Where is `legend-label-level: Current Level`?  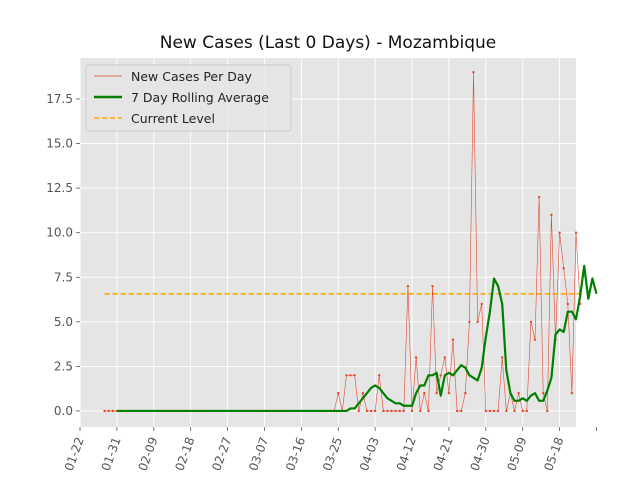 legend-label-level: Current Level is located at coordinates (173, 118).